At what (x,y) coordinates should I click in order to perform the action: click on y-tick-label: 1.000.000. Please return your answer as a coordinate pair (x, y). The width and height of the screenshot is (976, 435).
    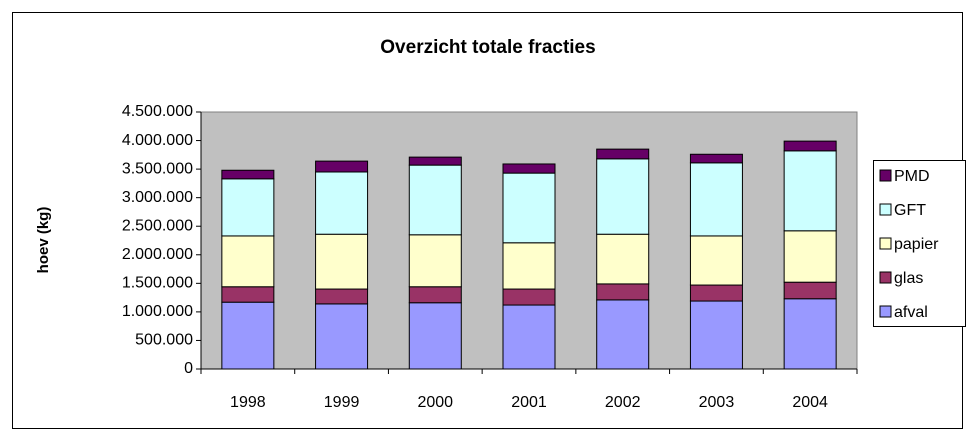
    Looking at the image, I should click on (157, 311).